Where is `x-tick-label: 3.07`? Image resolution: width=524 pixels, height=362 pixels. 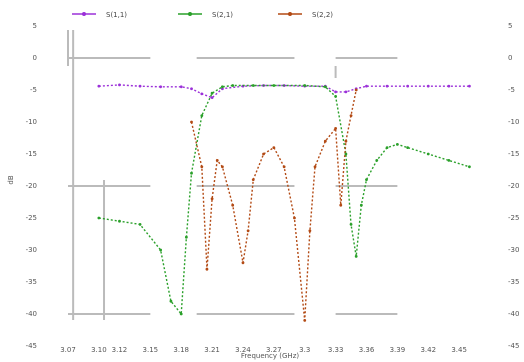
x-tick-label: 3.07 is located at coordinates (68, 350).